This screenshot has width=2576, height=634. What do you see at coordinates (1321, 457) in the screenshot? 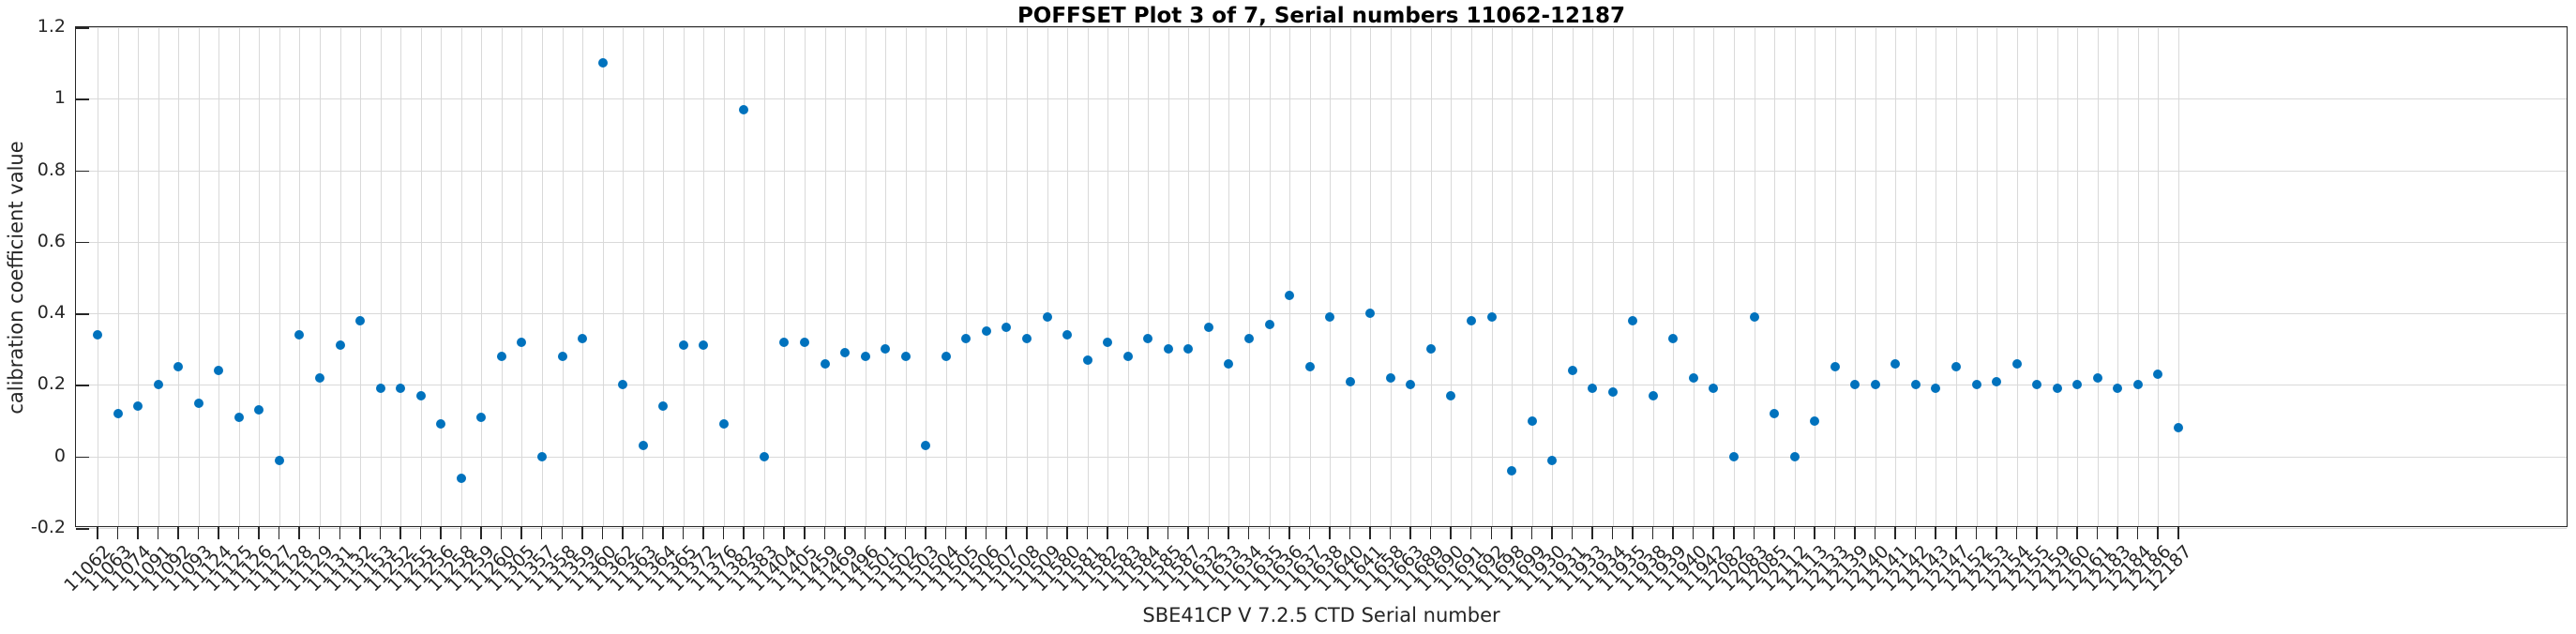
I see `gridline-y` at bounding box center [1321, 457].